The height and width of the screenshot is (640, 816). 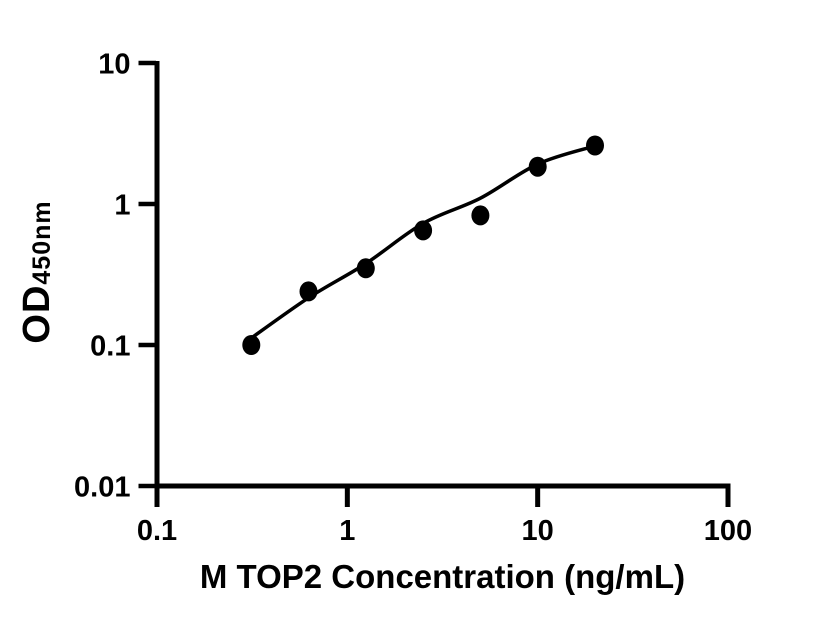 I want to click on y-tick-label-0.1: 0.1, so click(x=110, y=347).